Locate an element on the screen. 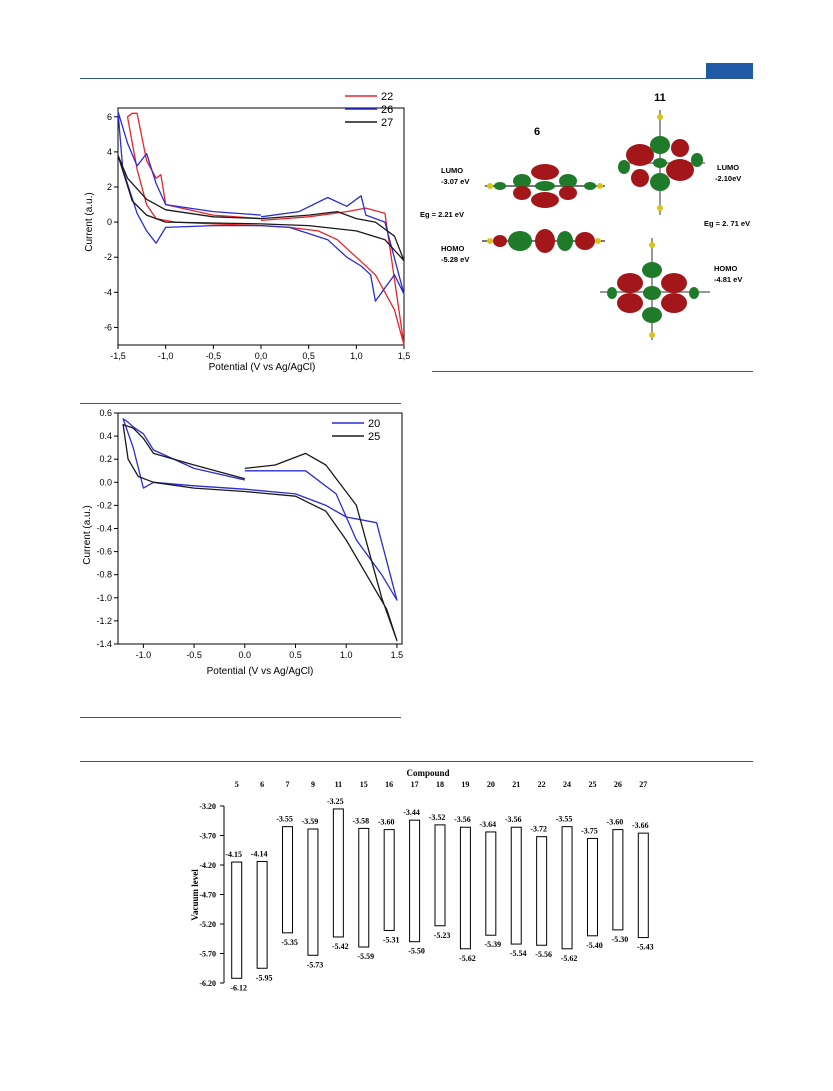 This screenshot has width=833, height=1091. c1-xtick-label: -1,5 is located at coordinates (118, 356).